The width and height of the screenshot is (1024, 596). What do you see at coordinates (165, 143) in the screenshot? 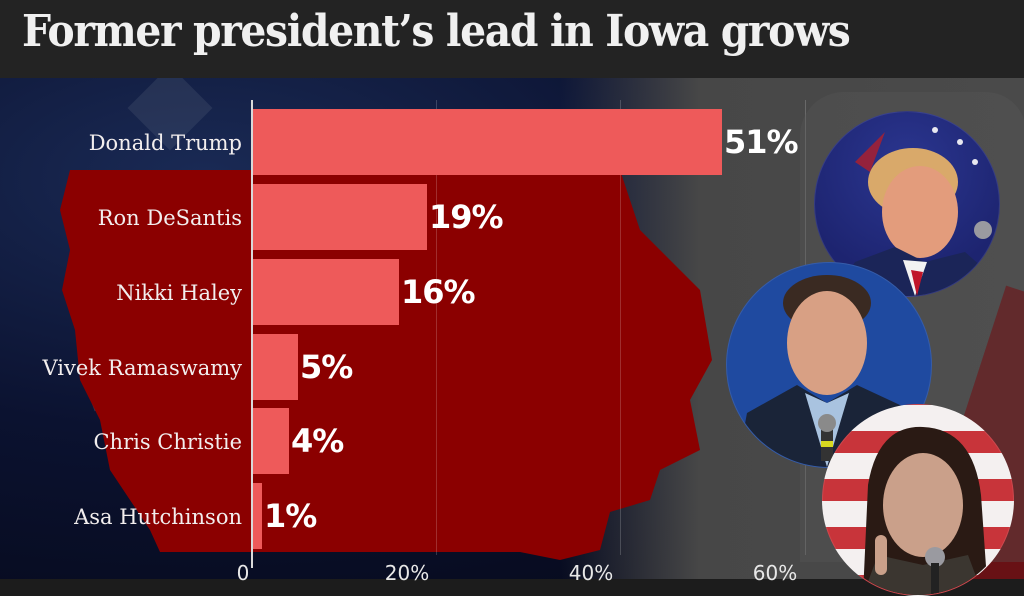
I see `candidate-label: Donald Trump` at bounding box center [165, 143].